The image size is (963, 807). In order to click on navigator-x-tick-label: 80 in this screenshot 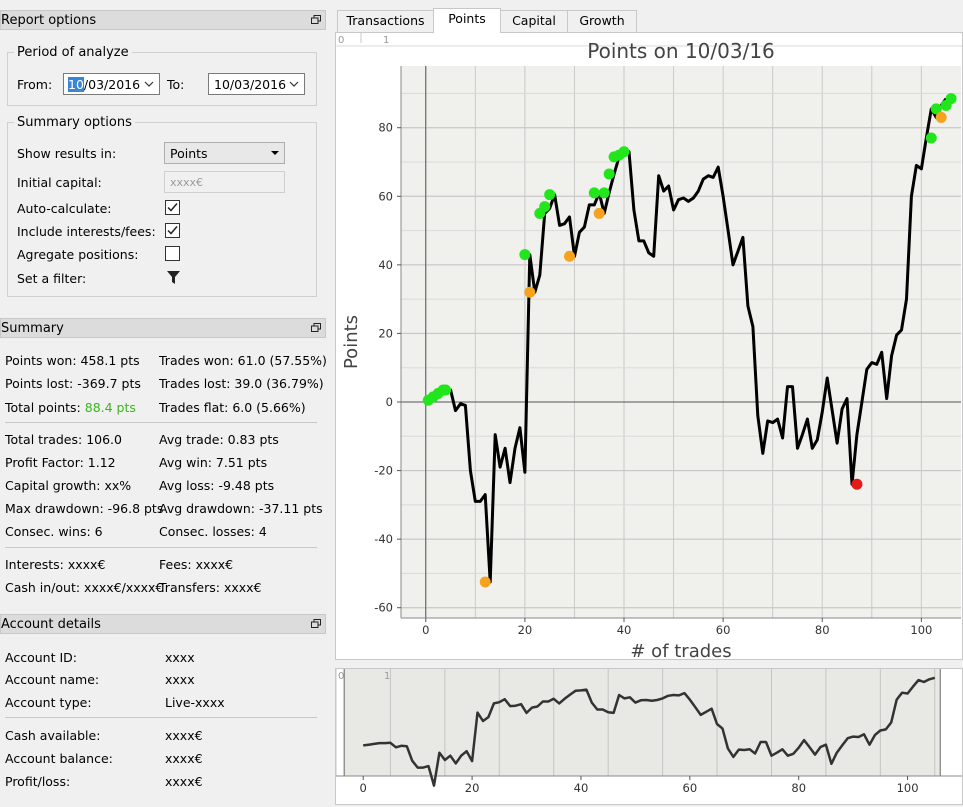, I will do `click(798, 788)`.